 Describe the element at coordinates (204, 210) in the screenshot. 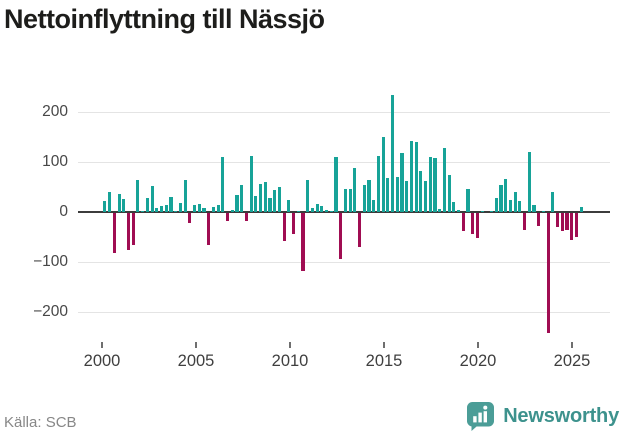

I see `bar-2005Q2` at that location.